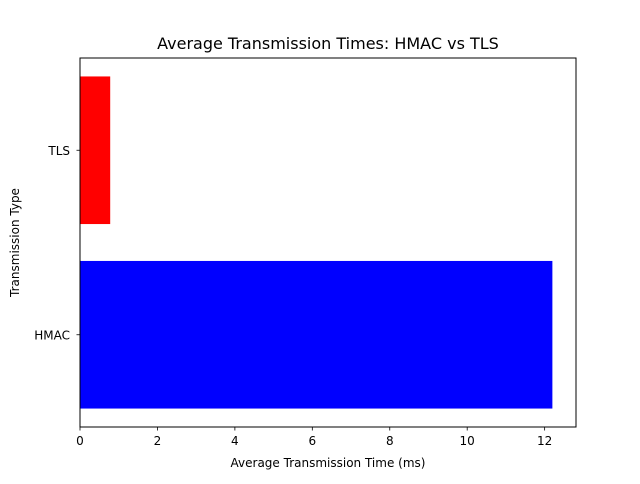 This screenshot has height=484, width=640. Describe the element at coordinates (390, 441) in the screenshot. I see `x-tick-label: 8` at that location.